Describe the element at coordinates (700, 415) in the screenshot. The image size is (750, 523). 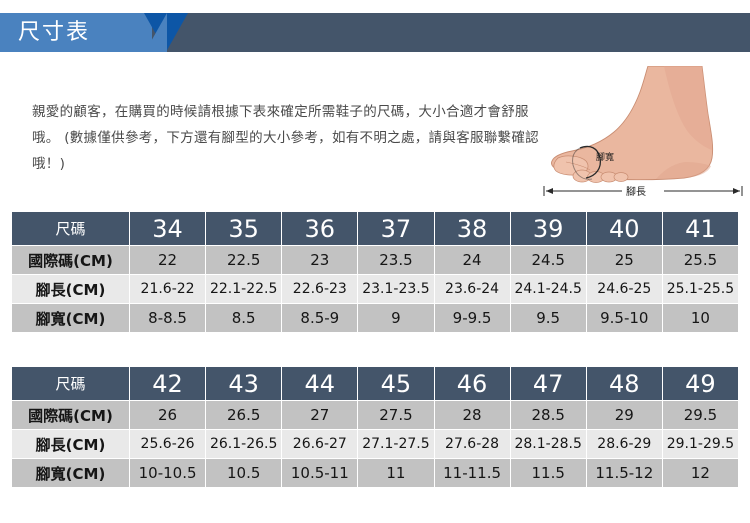
I see `cell-intl-7: 29.5` at that location.